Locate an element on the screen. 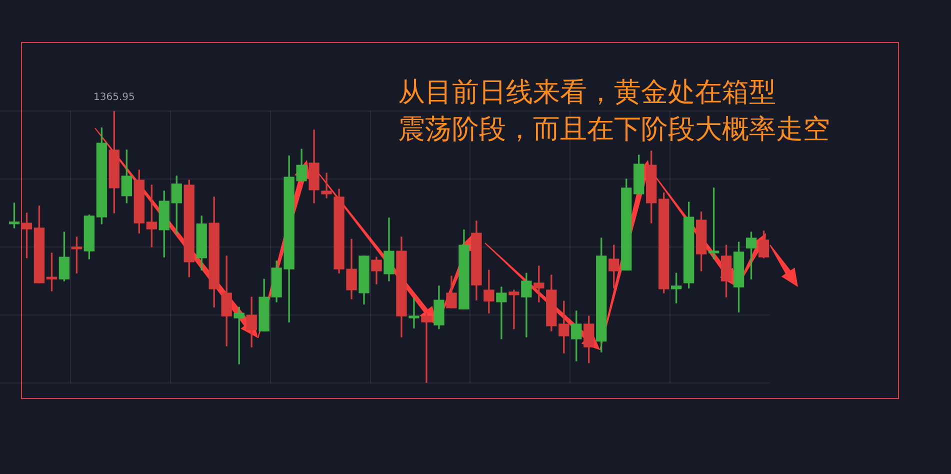  text: 从目前日线来看，黄金处在箱型 is located at coordinates (587, 93).